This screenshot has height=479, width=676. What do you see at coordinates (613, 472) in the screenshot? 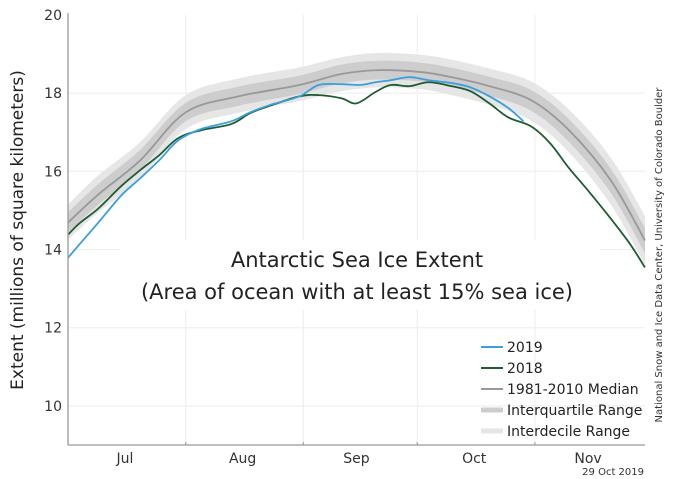
I see `date-stamp: 29 Oct 2019` at bounding box center [613, 472].